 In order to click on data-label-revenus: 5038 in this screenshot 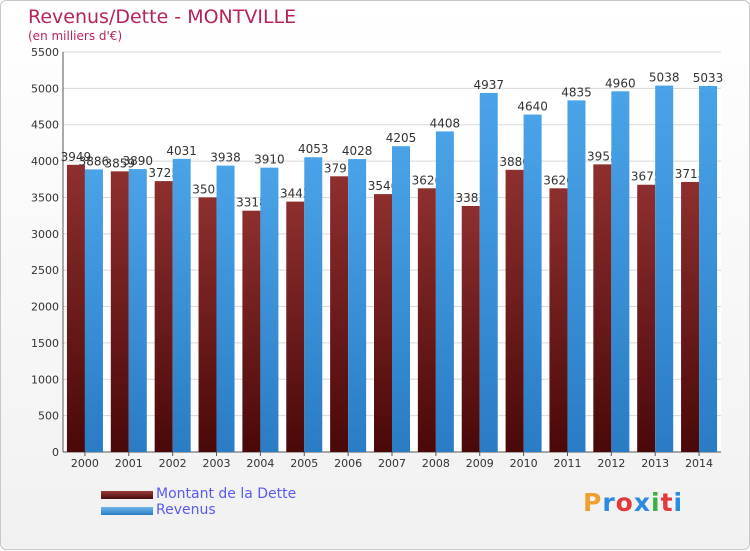, I will do `click(664, 78)`.